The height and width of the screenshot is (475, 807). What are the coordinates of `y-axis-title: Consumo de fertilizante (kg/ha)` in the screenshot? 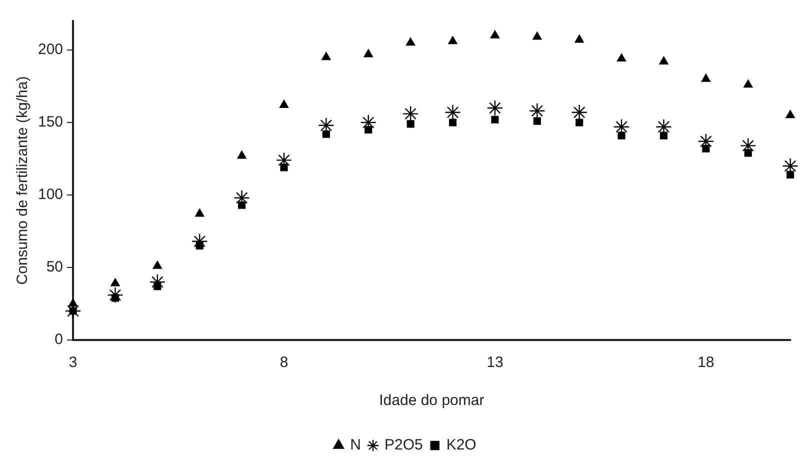 It's located at (23, 180).